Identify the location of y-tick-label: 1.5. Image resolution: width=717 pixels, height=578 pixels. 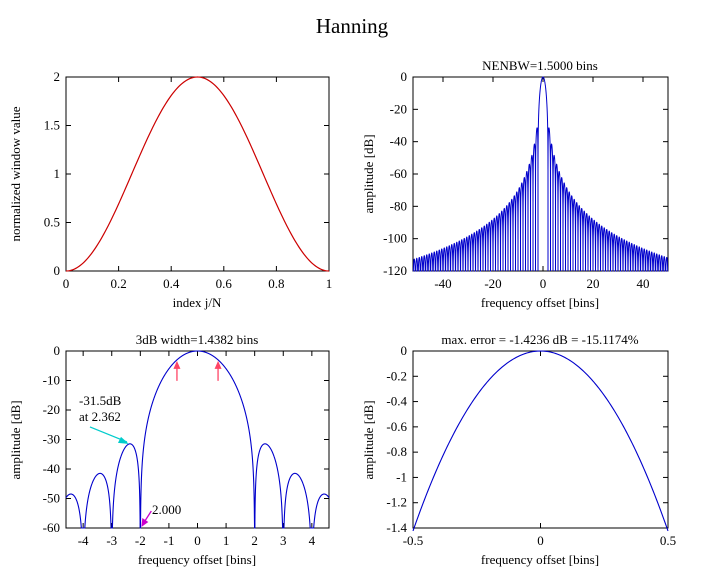
(52, 125).